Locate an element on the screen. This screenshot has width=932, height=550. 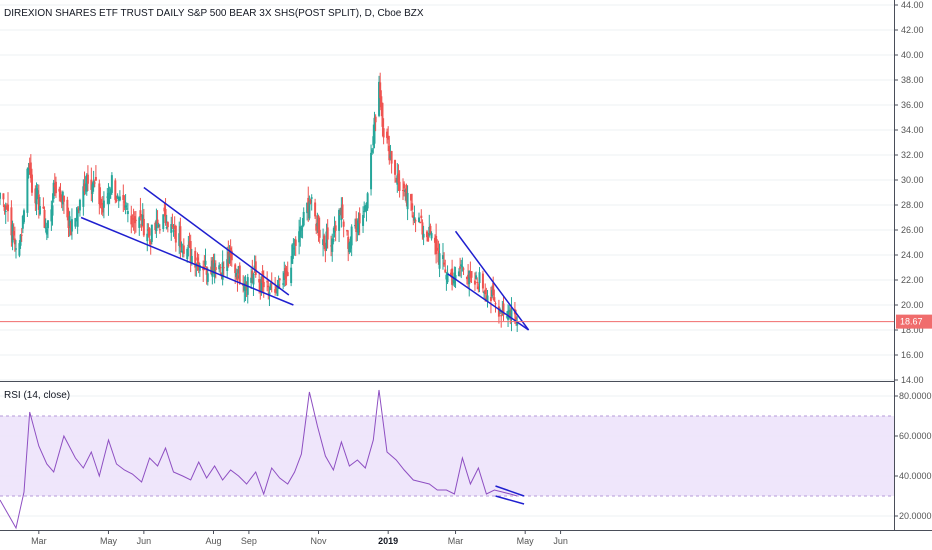
time-tick-label: May is located at coordinates (526, 541).